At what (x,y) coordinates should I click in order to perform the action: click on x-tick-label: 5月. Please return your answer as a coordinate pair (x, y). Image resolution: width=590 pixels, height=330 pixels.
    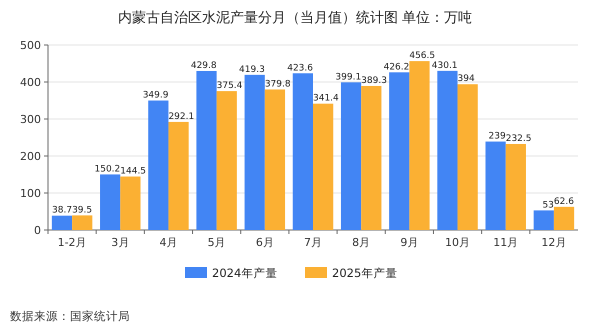
    Looking at the image, I should click on (217, 242).